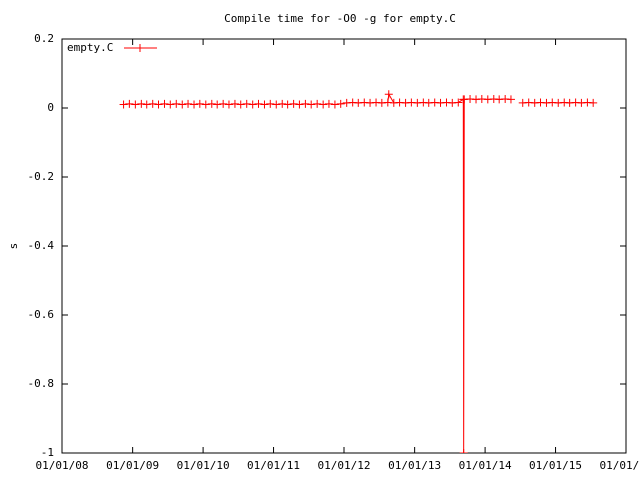 This screenshot has height=480, width=640. What do you see at coordinates (90, 47) in the screenshot?
I see `legend-label: empty.C` at bounding box center [90, 47].